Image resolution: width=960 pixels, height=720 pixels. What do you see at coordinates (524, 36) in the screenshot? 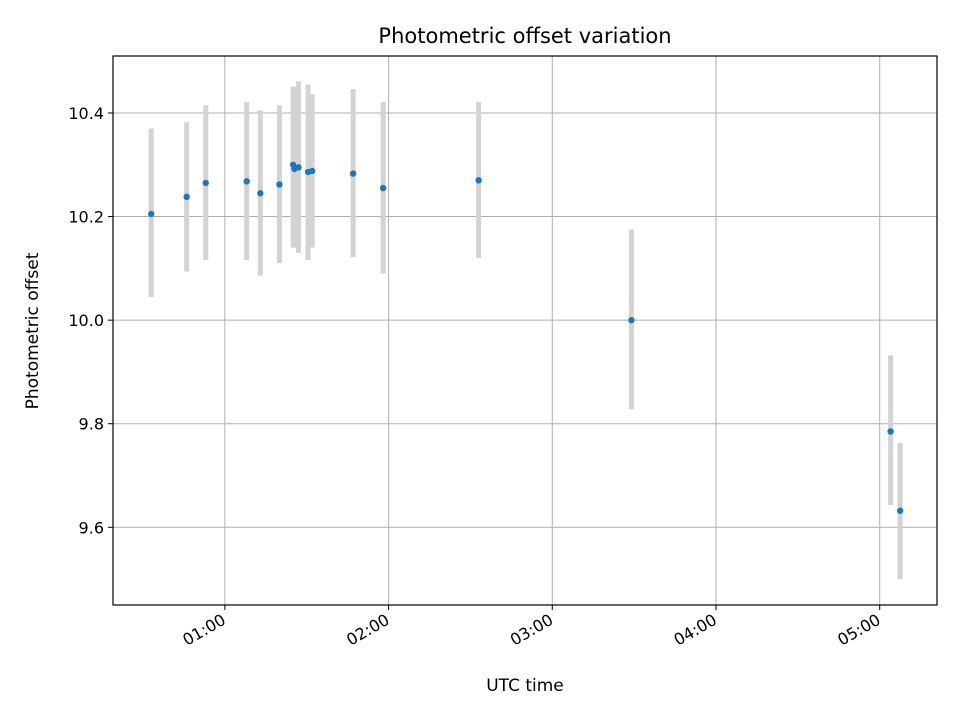
I see `chart-title: Photometric offset variation` at bounding box center [524, 36].